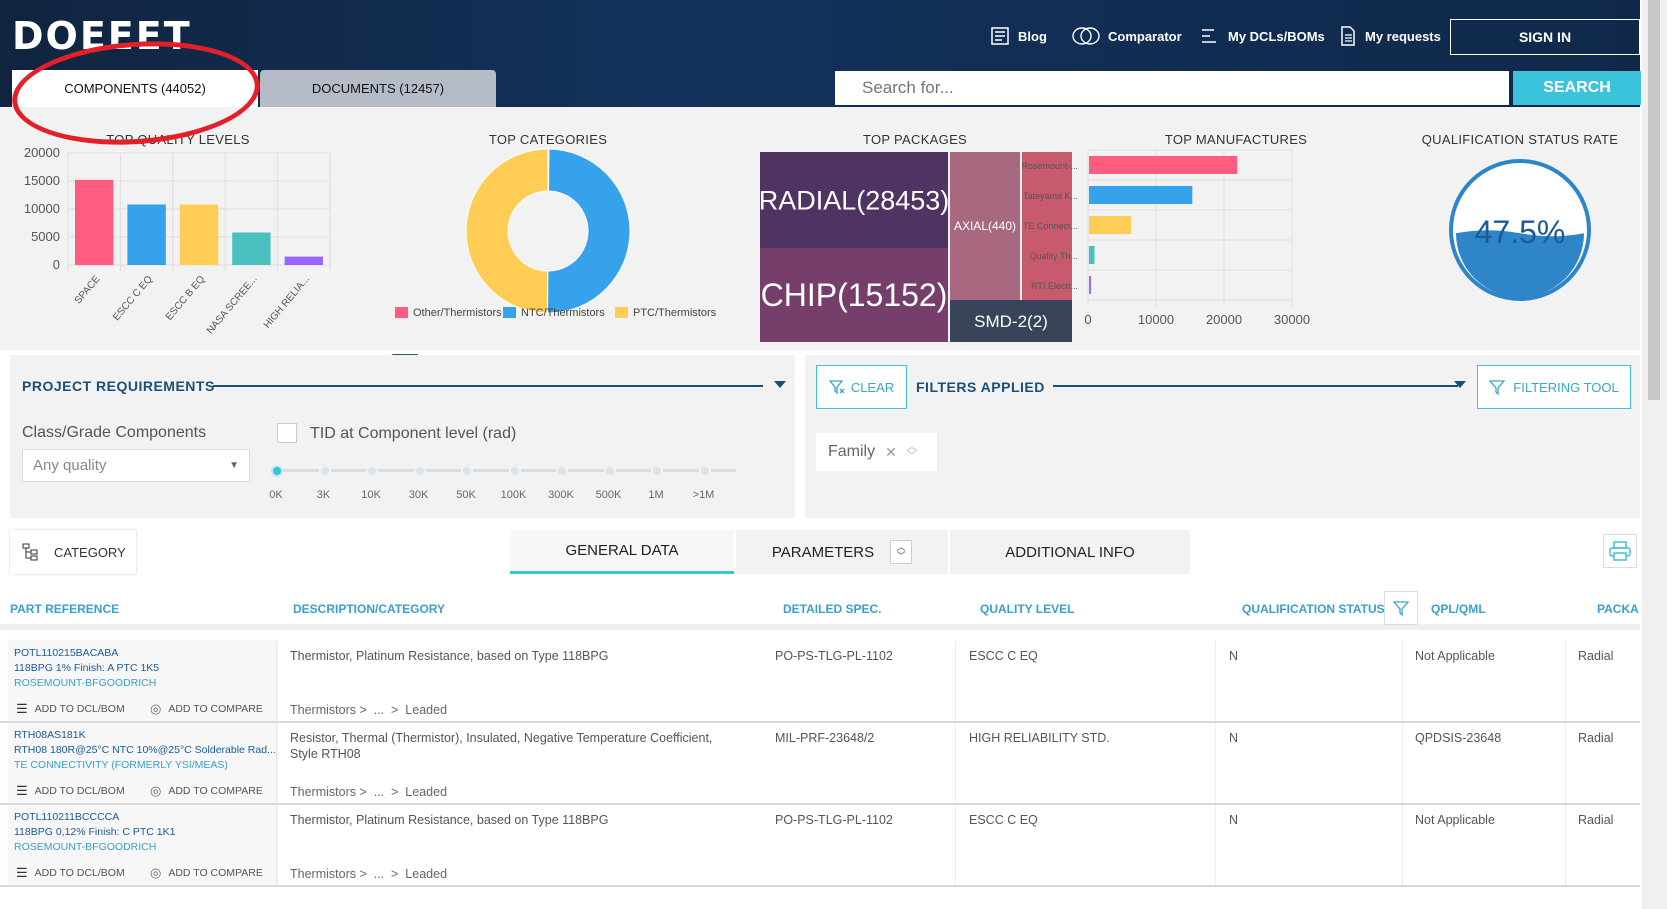 This screenshot has width=1667, height=909. What do you see at coordinates (45, 236) in the screenshot?
I see `y-tick-label: 5000` at bounding box center [45, 236].